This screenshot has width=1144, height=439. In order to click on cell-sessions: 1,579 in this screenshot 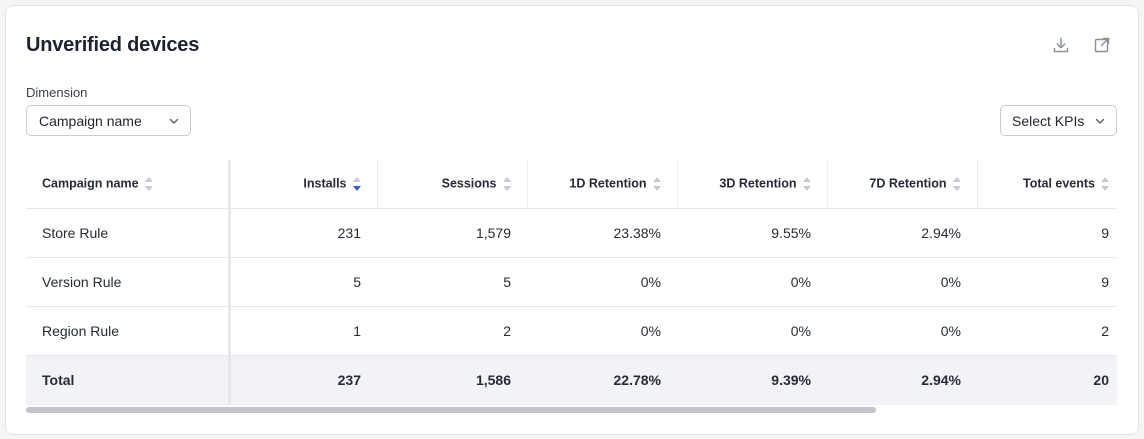, I will do `click(452, 233)`.